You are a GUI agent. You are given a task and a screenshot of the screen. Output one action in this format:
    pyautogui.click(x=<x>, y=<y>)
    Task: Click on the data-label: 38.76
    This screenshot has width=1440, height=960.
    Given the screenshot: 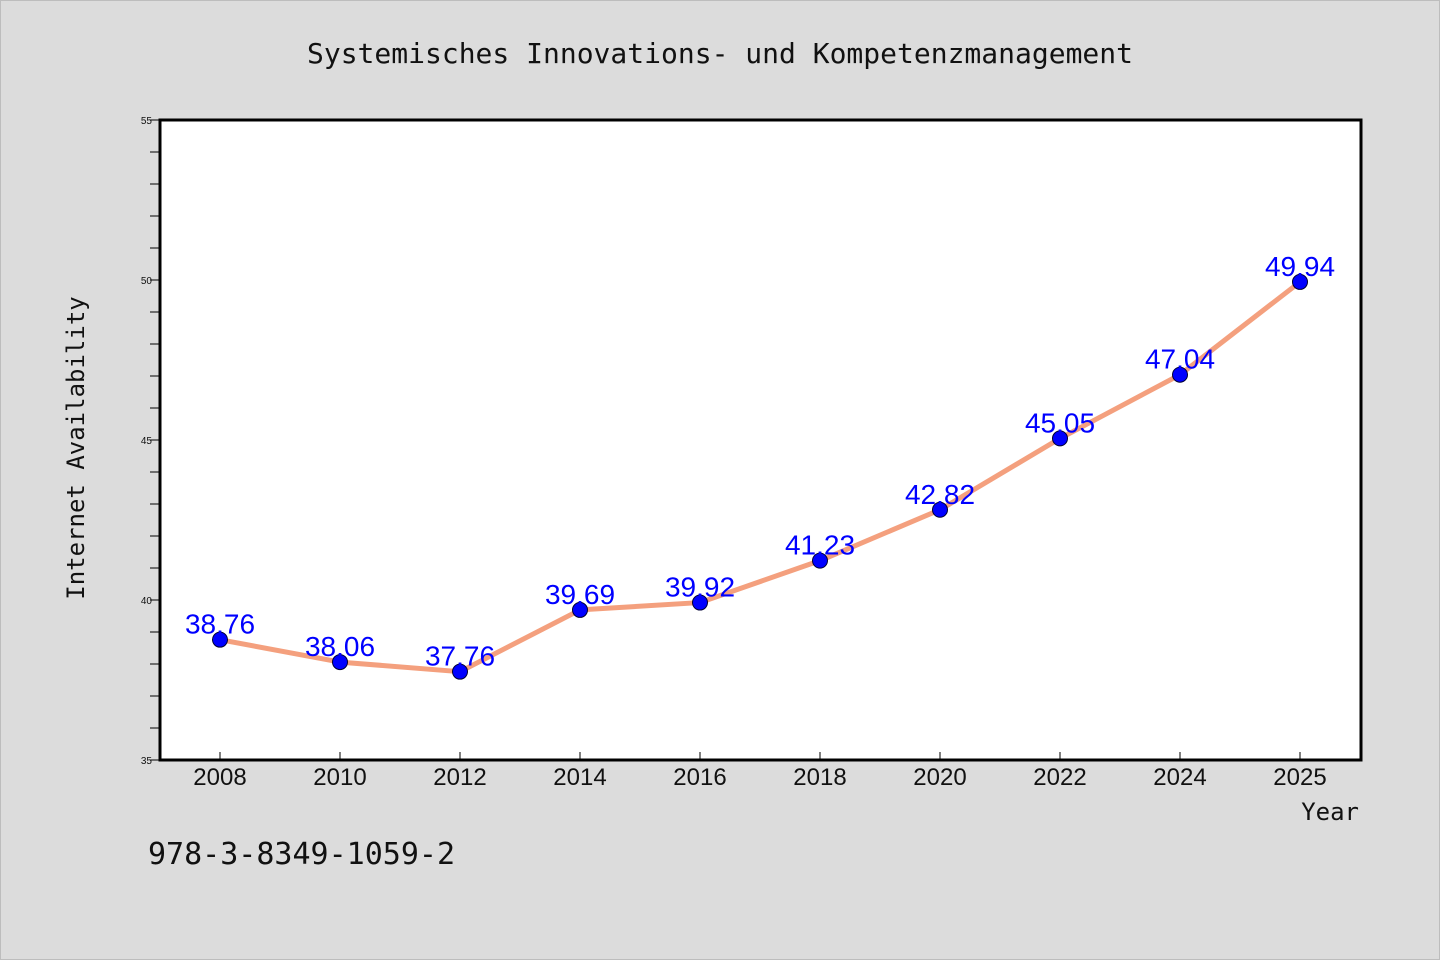 What is the action you would take?
    pyautogui.click(x=220, y=624)
    